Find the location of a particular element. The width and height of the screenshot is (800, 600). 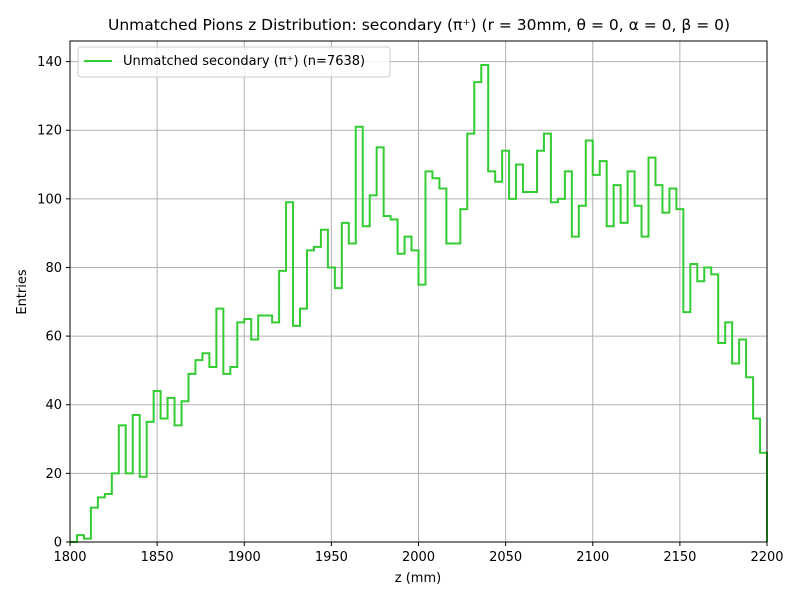

y-tick-label: 140 is located at coordinates (49, 62).